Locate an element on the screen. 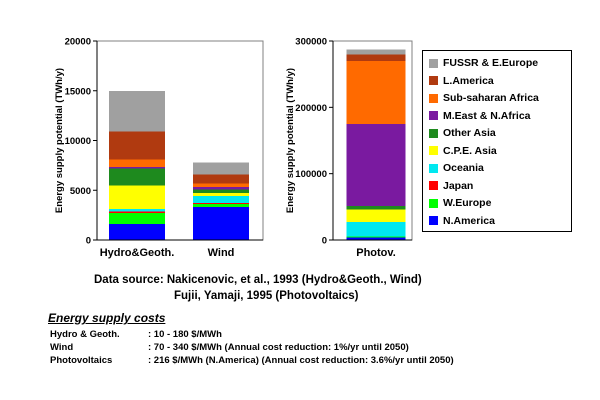 The width and height of the screenshot is (600, 400). data-source-line-2: Fujii, Yamaji, 1995 (Photovoltaics) is located at coordinates (266, 296).